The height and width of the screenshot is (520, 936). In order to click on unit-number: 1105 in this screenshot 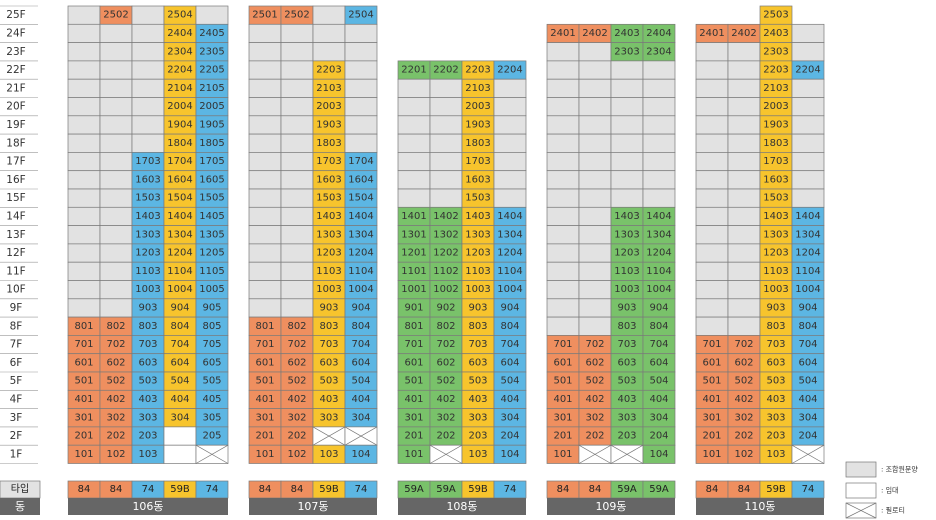, I will do `click(211, 271)`.